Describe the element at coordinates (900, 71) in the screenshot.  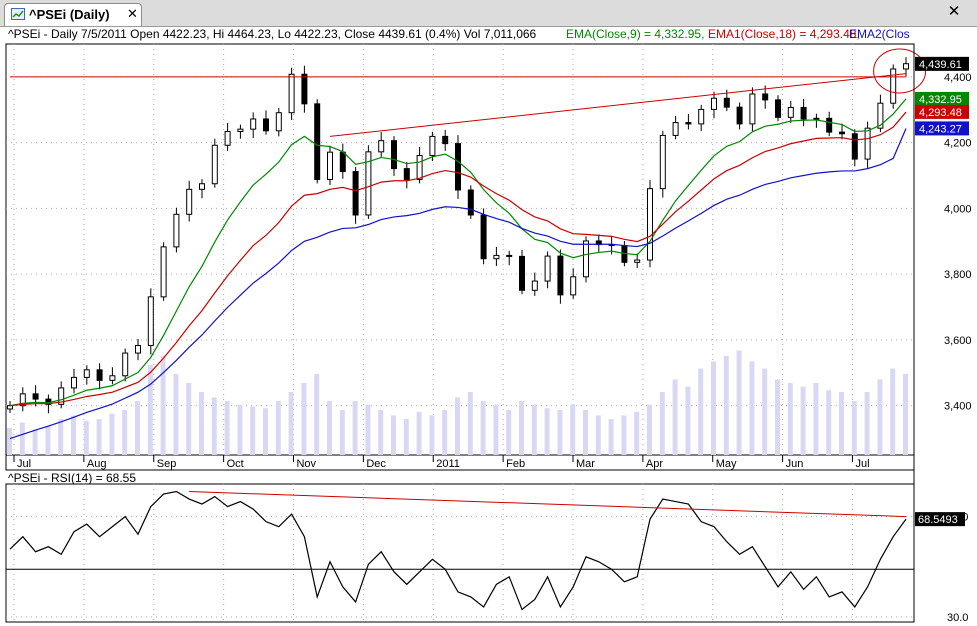
I see `highlight-circle` at that location.